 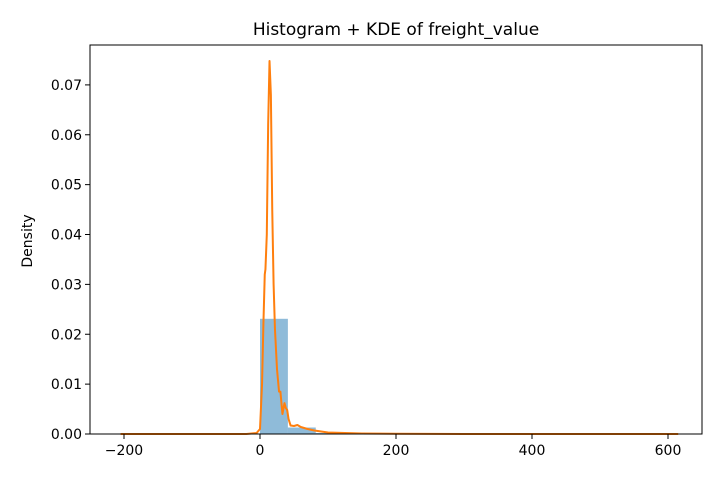 What do you see at coordinates (66, 285) in the screenshot?
I see `y-tick-label-3: 0.03` at bounding box center [66, 285].